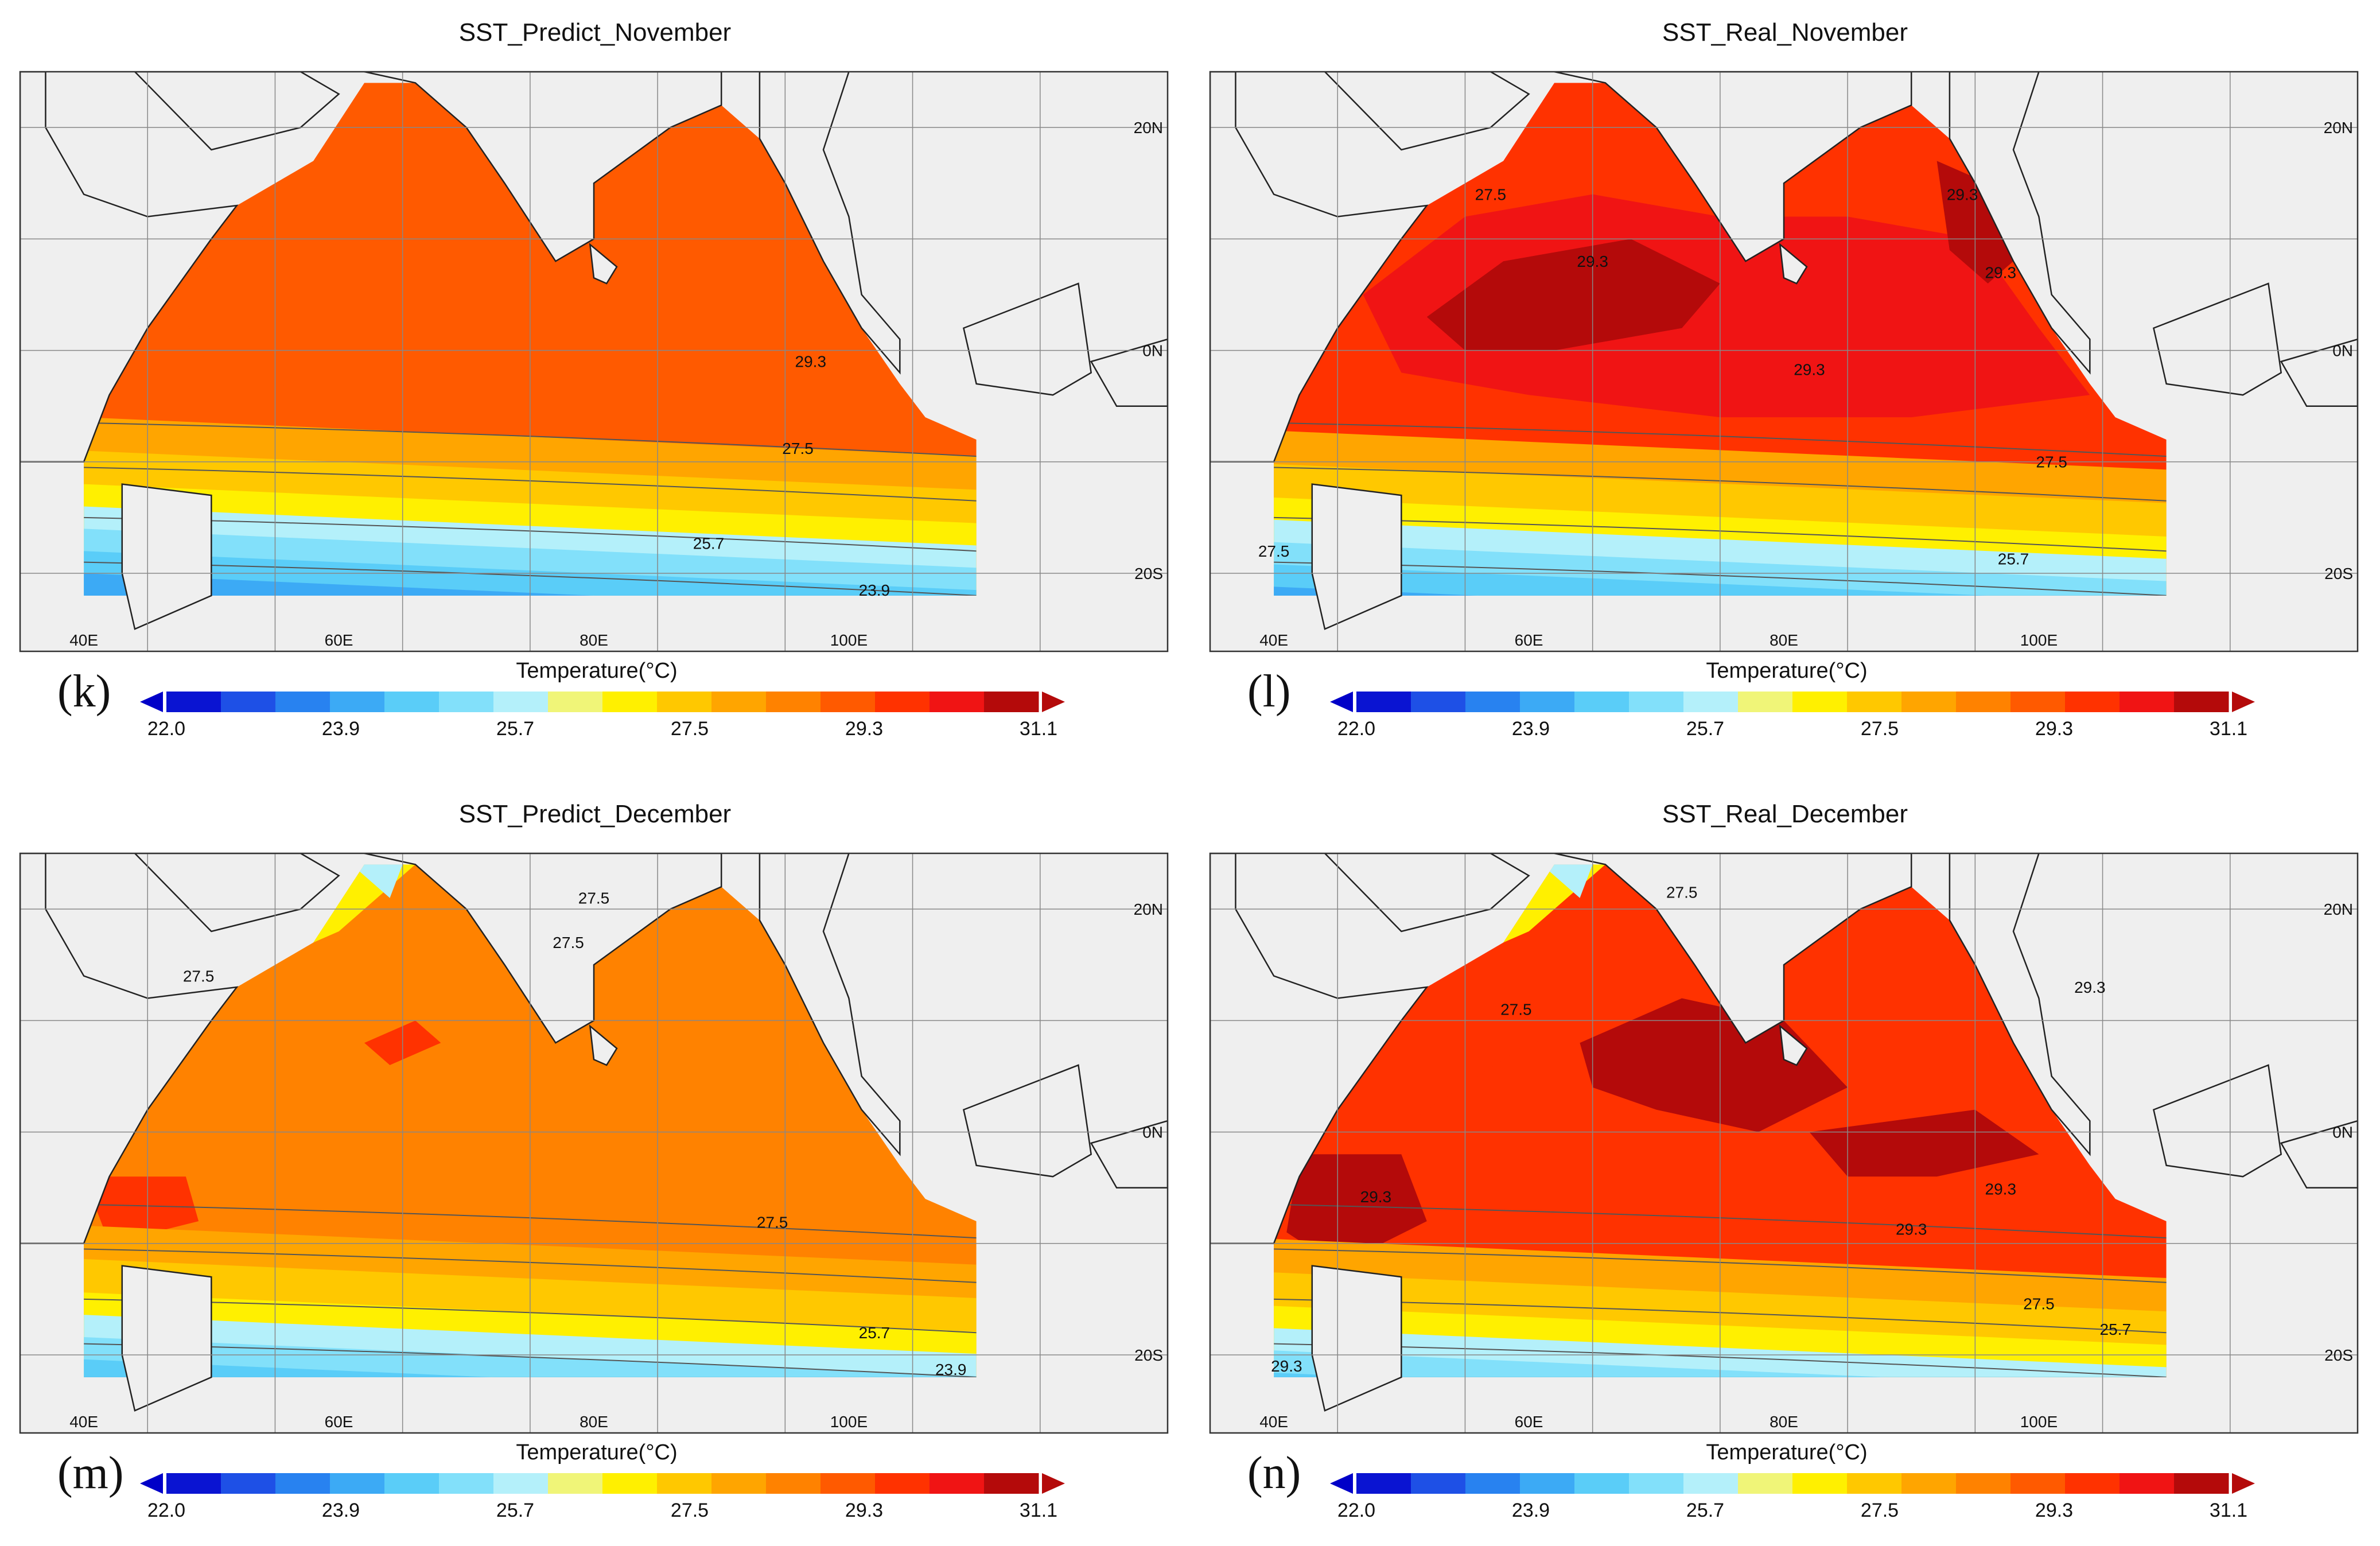  What do you see at coordinates (2054, 729) in the screenshot?
I see `colorbar-tick-label: 29.3` at bounding box center [2054, 729].